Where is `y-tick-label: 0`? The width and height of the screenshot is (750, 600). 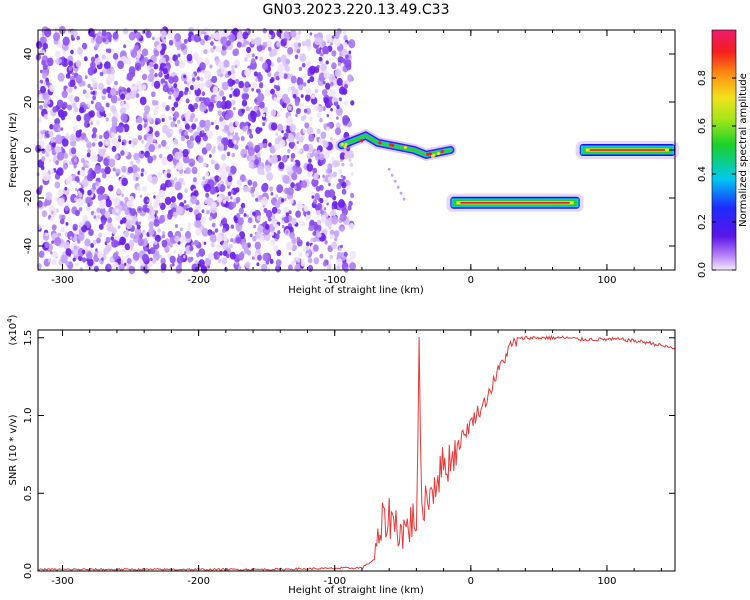
y-tick-label: 0 is located at coordinates (28, 150).